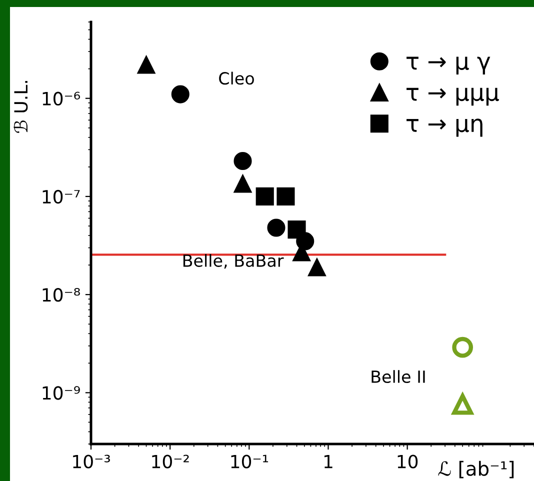 This screenshot has width=534, height=481. I want to click on y-axis-title: ℬ U.L., so click(20, 107).